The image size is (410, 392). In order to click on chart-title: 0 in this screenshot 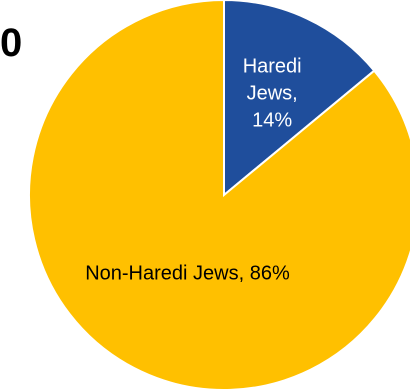, I will do `click(11, 43)`.